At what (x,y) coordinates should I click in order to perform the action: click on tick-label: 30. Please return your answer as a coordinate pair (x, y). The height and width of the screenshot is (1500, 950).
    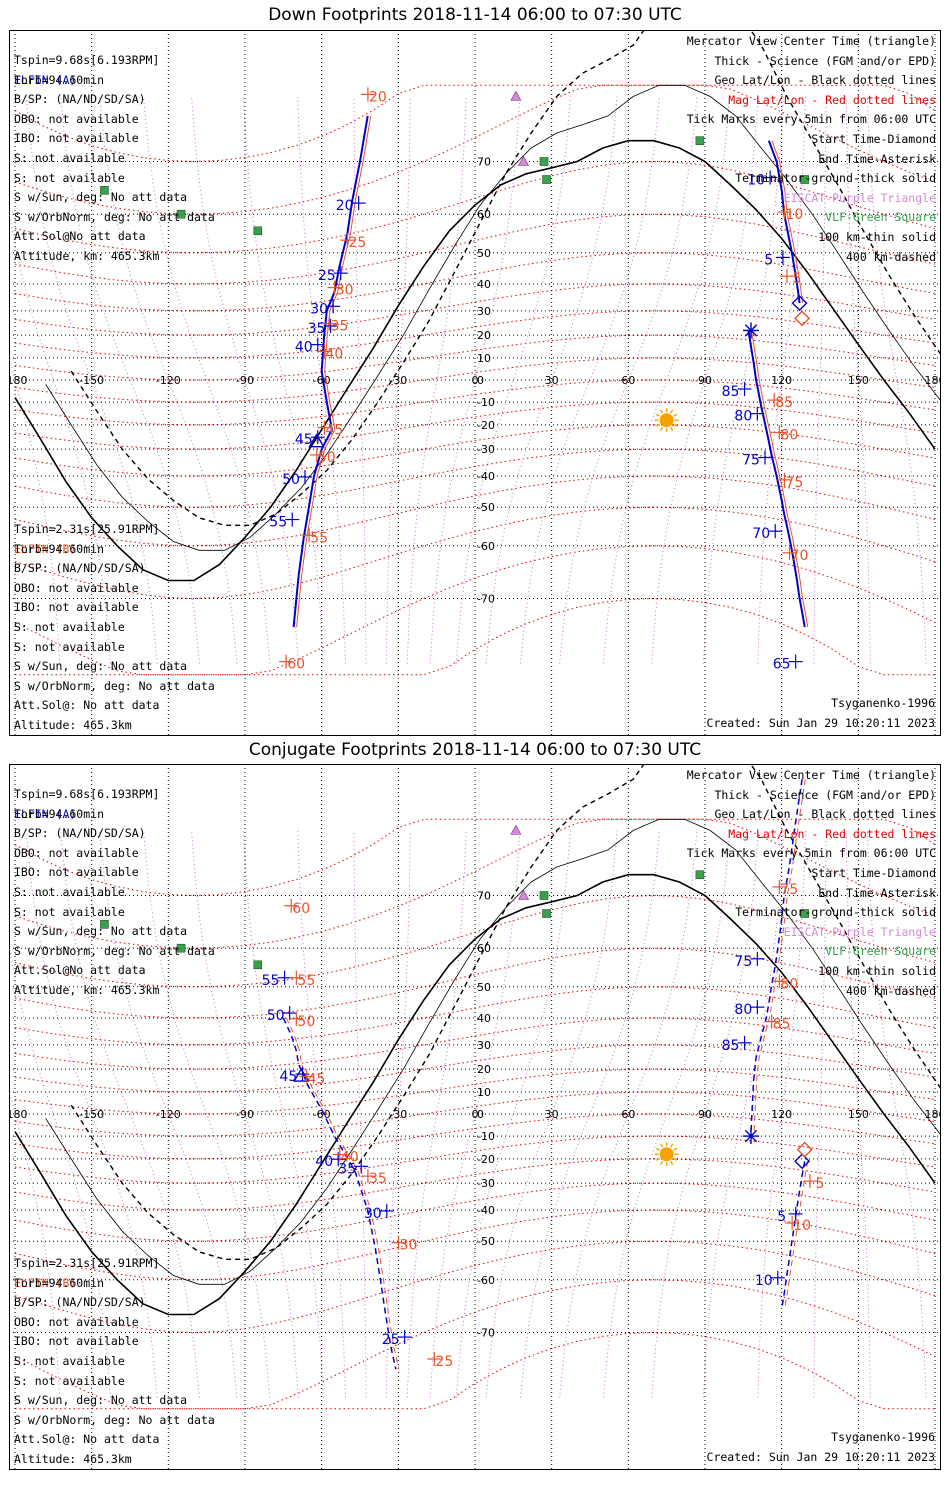
    Looking at the image, I should click on (409, 1246).